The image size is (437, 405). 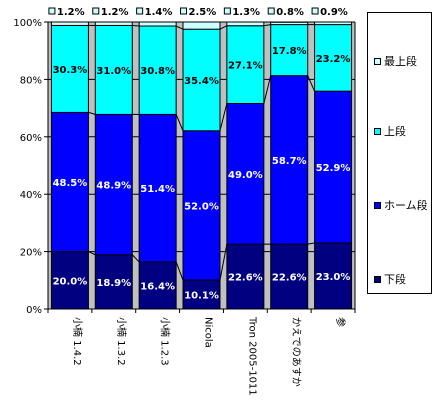 I want to click on y-tick-label: 40%, so click(x=31, y=195).